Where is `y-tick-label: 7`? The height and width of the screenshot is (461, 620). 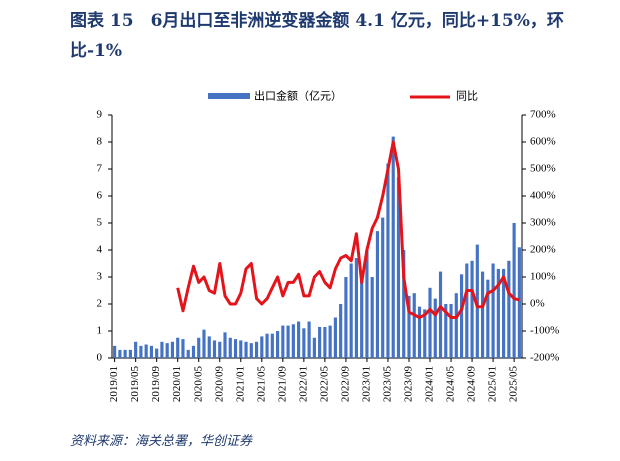
y-tick-label: 7 is located at coordinates (100, 169).